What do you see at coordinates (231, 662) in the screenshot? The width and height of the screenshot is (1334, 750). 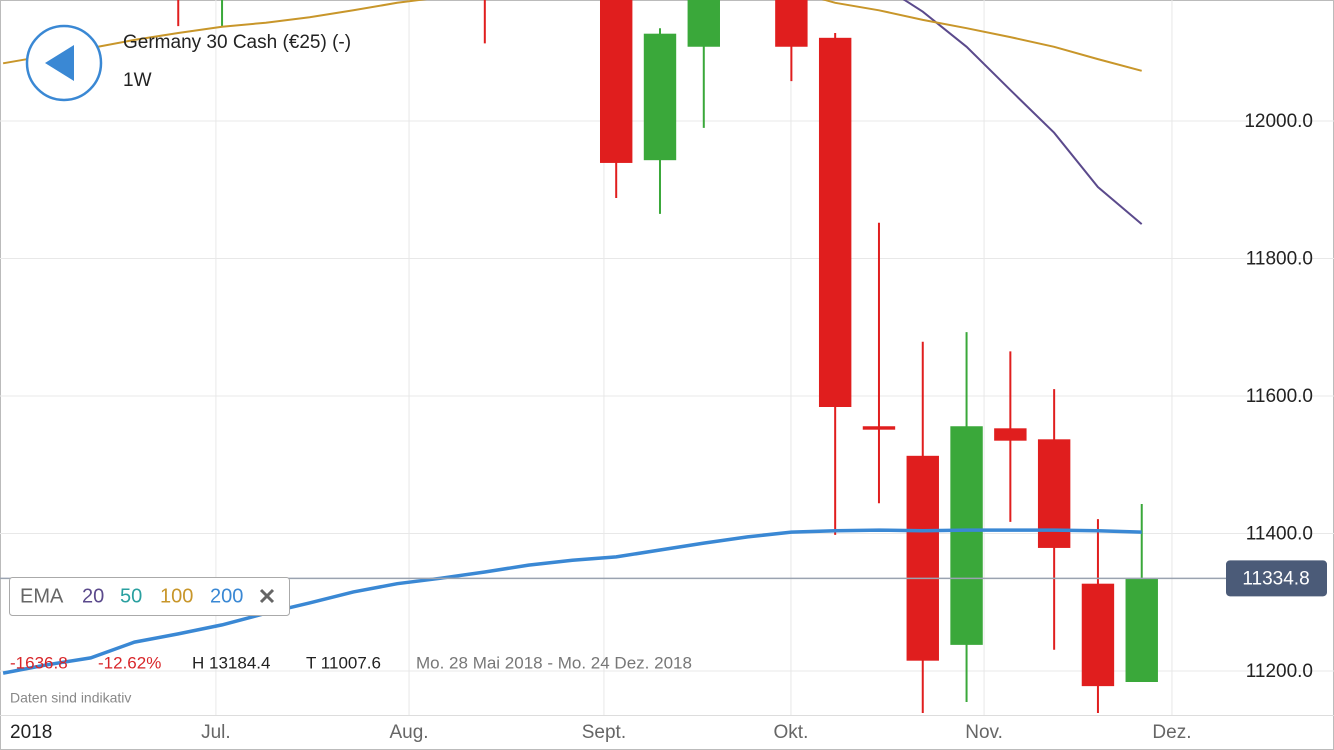 I see `high: H 13184.4` at bounding box center [231, 662].